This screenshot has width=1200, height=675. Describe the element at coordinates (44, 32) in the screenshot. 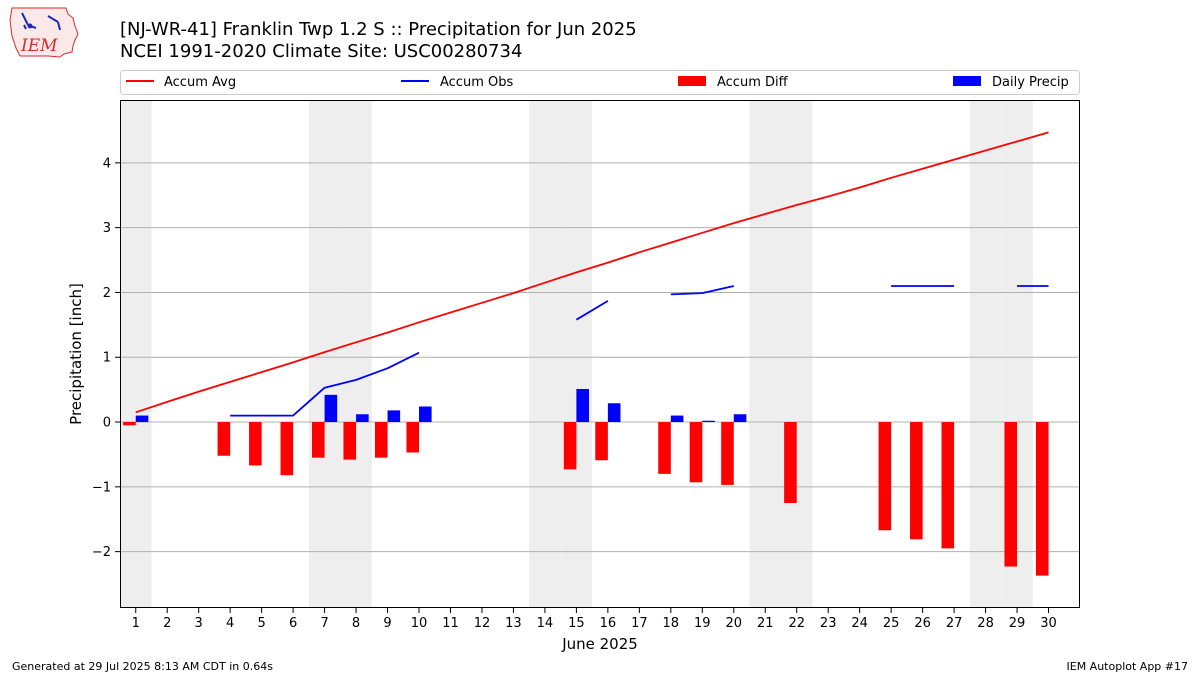

I see `iem-logo: IEM` at that location.